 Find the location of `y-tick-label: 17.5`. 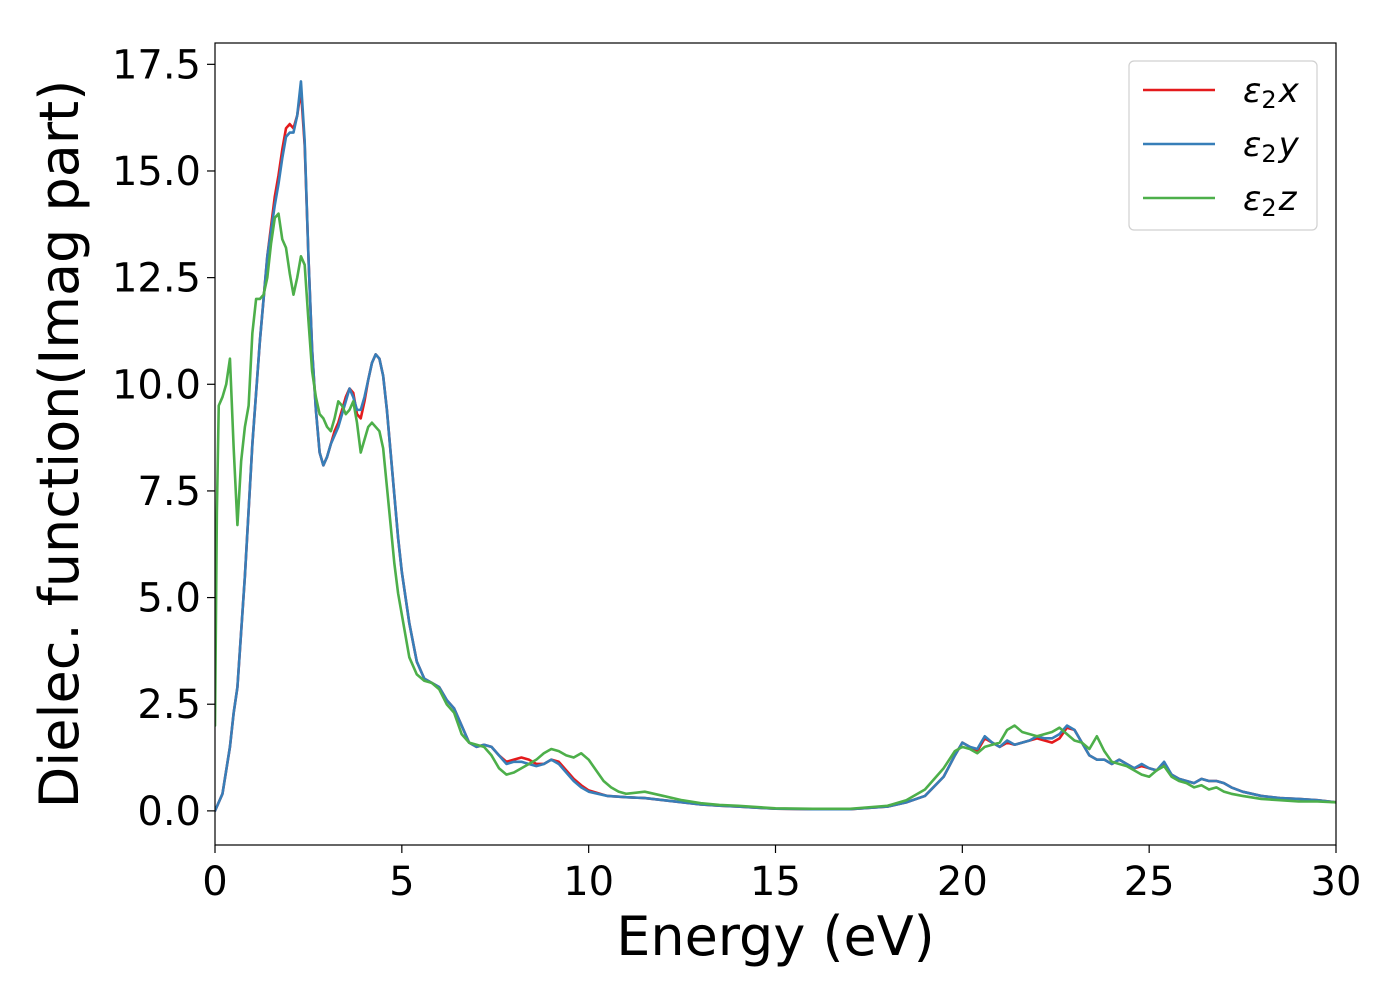

y-tick-label: 17.5 is located at coordinates (156, 65).